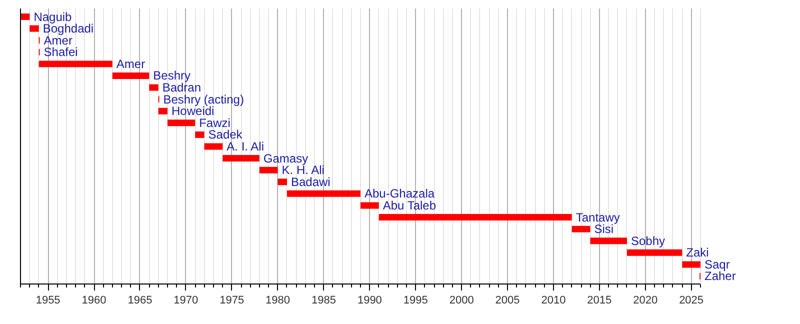 The image size is (800, 324). I want to click on y-tick-label: Badawi, so click(310, 181).